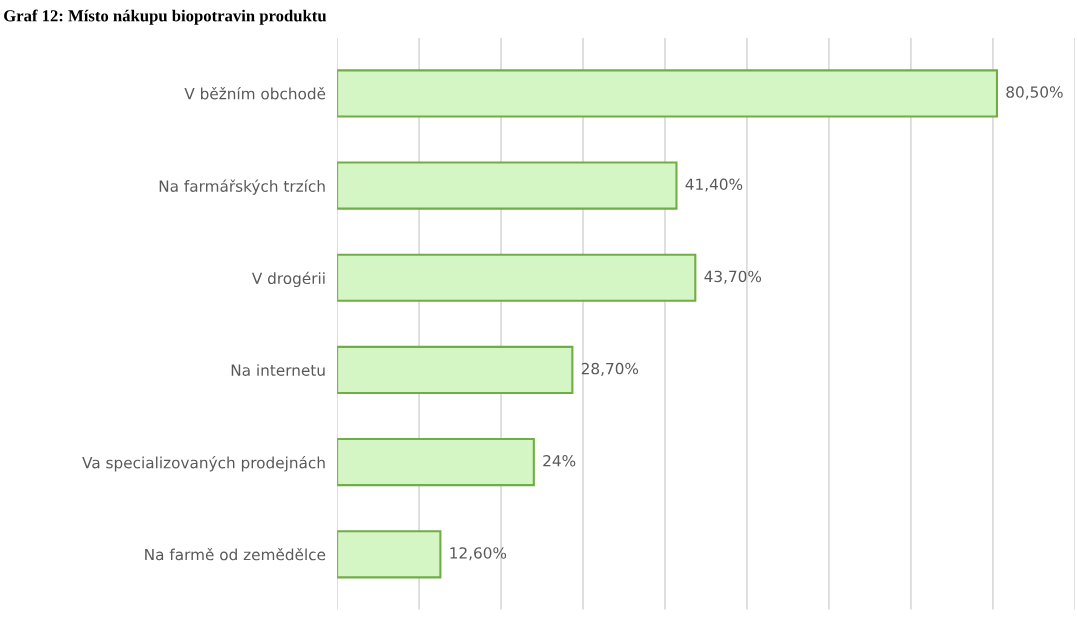  What do you see at coordinates (733, 277) in the screenshot?
I see `data-label: 43,70%` at bounding box center [733, 277].